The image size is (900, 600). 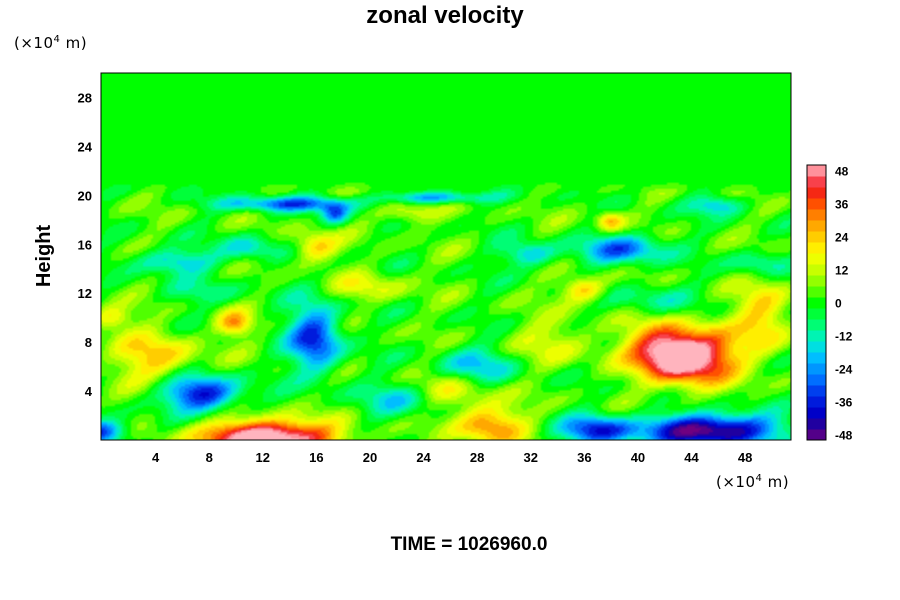 I want to click on y-tick-labels: 4 8 12 16 20 24 28, so click(x=85, y=244).